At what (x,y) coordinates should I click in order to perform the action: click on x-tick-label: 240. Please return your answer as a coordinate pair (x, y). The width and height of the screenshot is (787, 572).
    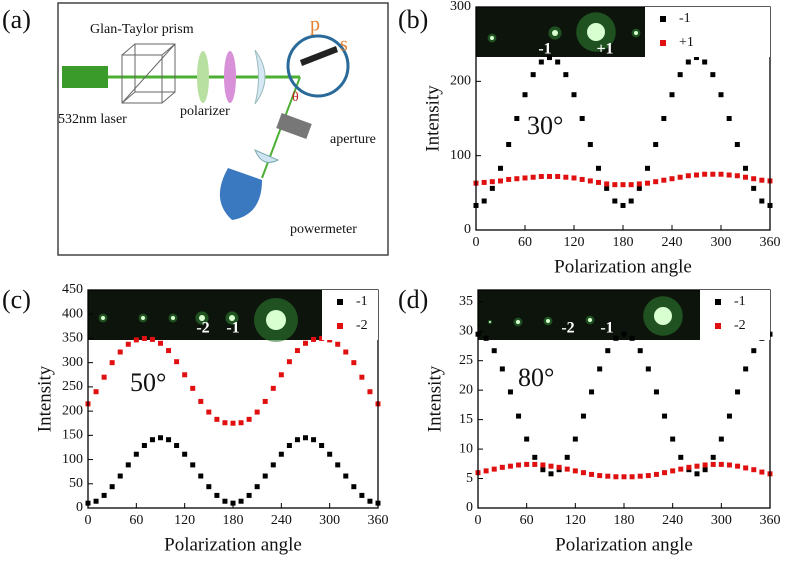
    Looking at the image, I should click on (672, 242).